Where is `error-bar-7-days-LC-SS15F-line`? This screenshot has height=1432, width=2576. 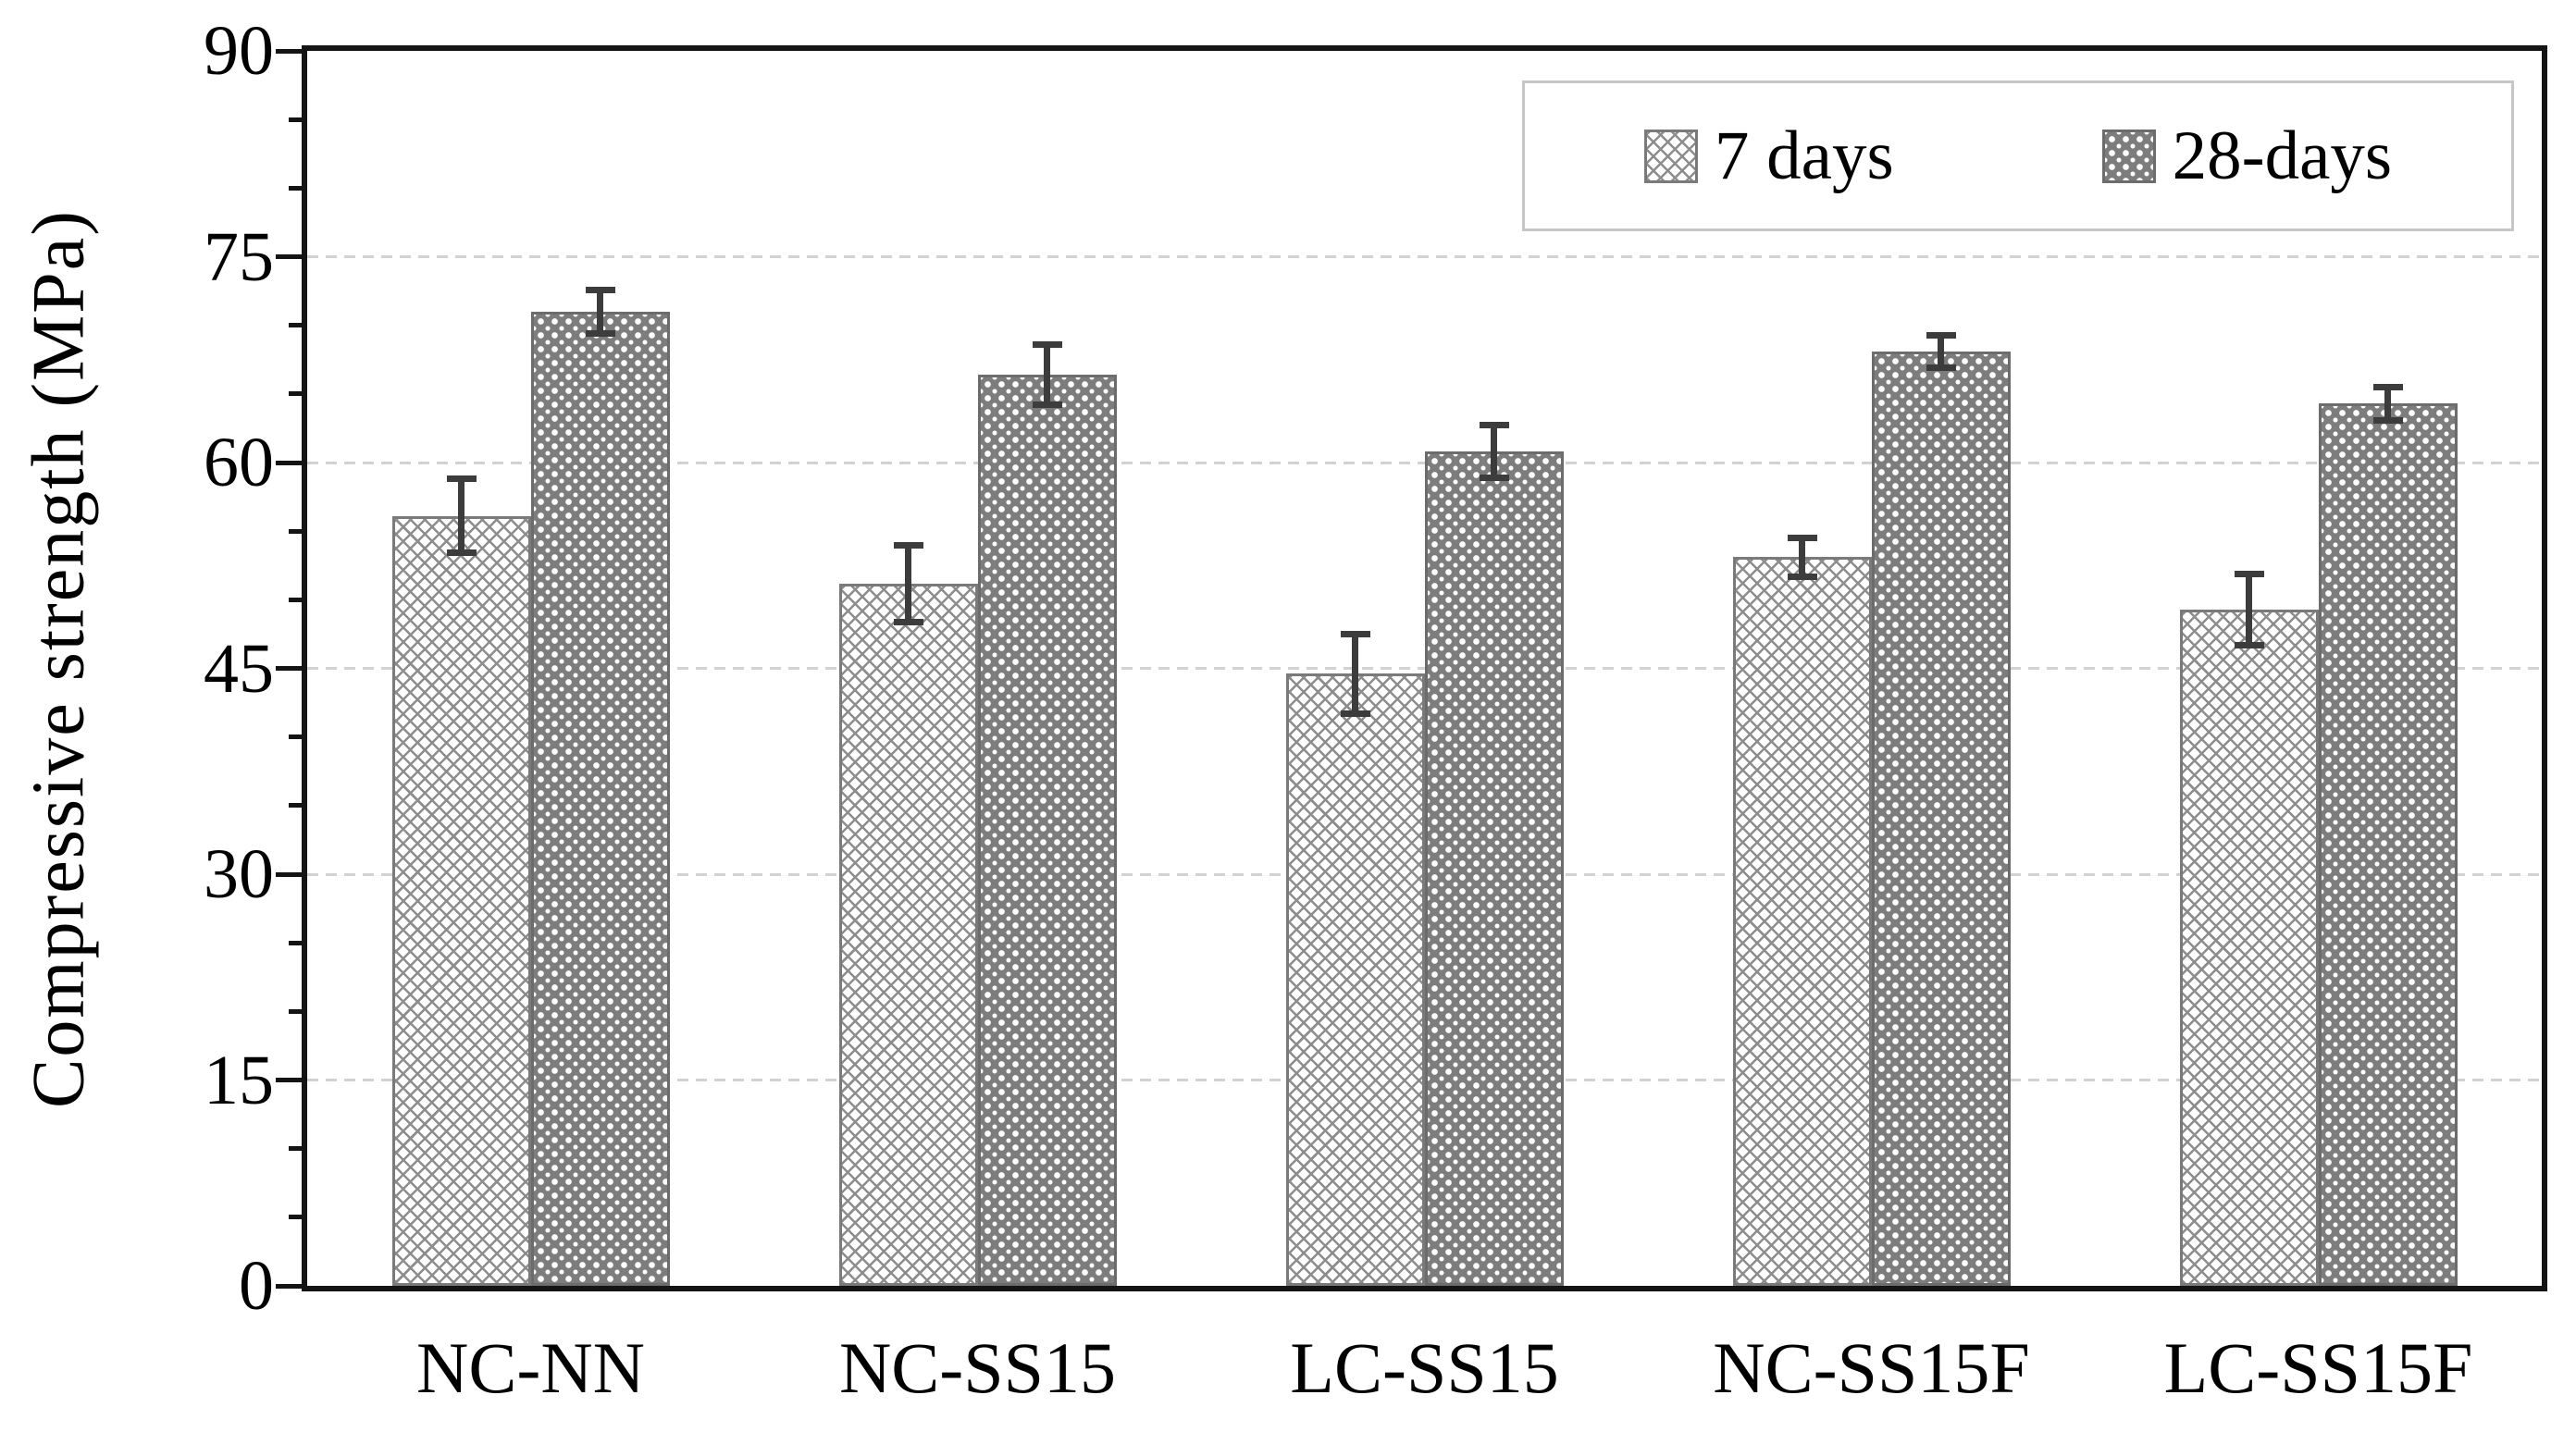 error-bar-7-days-LC-SS15F-line is located at coordinates (2249, 610).